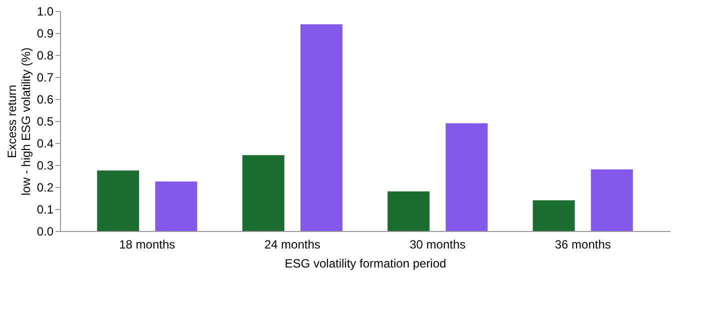 The width and height of the screenshot is (703, 325). Describe the element at coordinates (438, 245) in the screenshot. I see `x-tick-label: 30 months` at that location.